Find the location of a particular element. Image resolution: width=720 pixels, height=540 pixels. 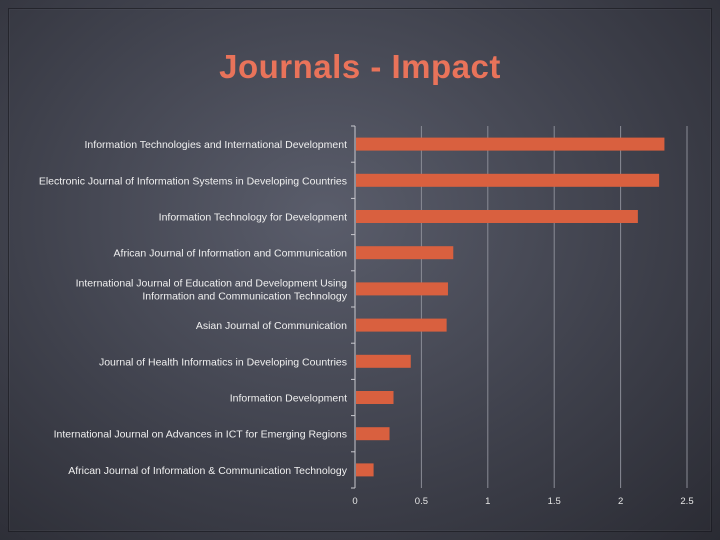

x-tick-label: 1 is located at coordinates (487, 501).